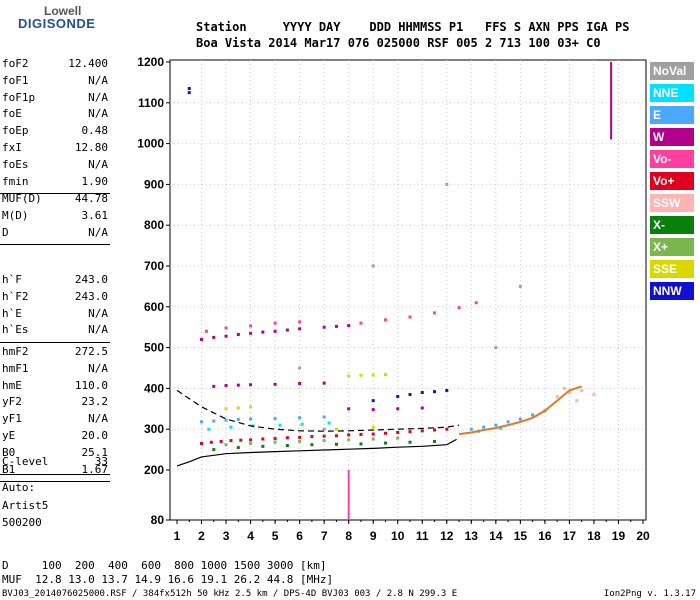 Image resolution: width=700 pixels, height=600 pixels. What do you see at coordinates (55, 421) in the screenshot?
I see `param-yf1: yF1 N/A` at bounding box center [55, 421].